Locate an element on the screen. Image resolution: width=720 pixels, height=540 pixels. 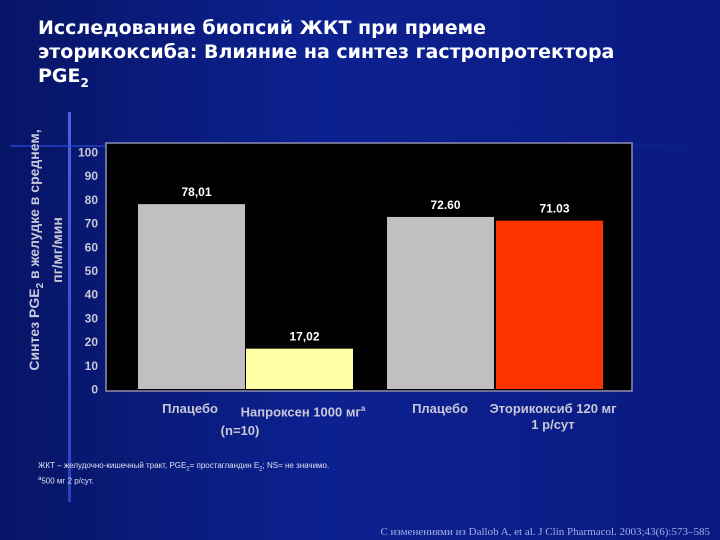
y-tick-label: 70 is located at coordinates (92, 224).